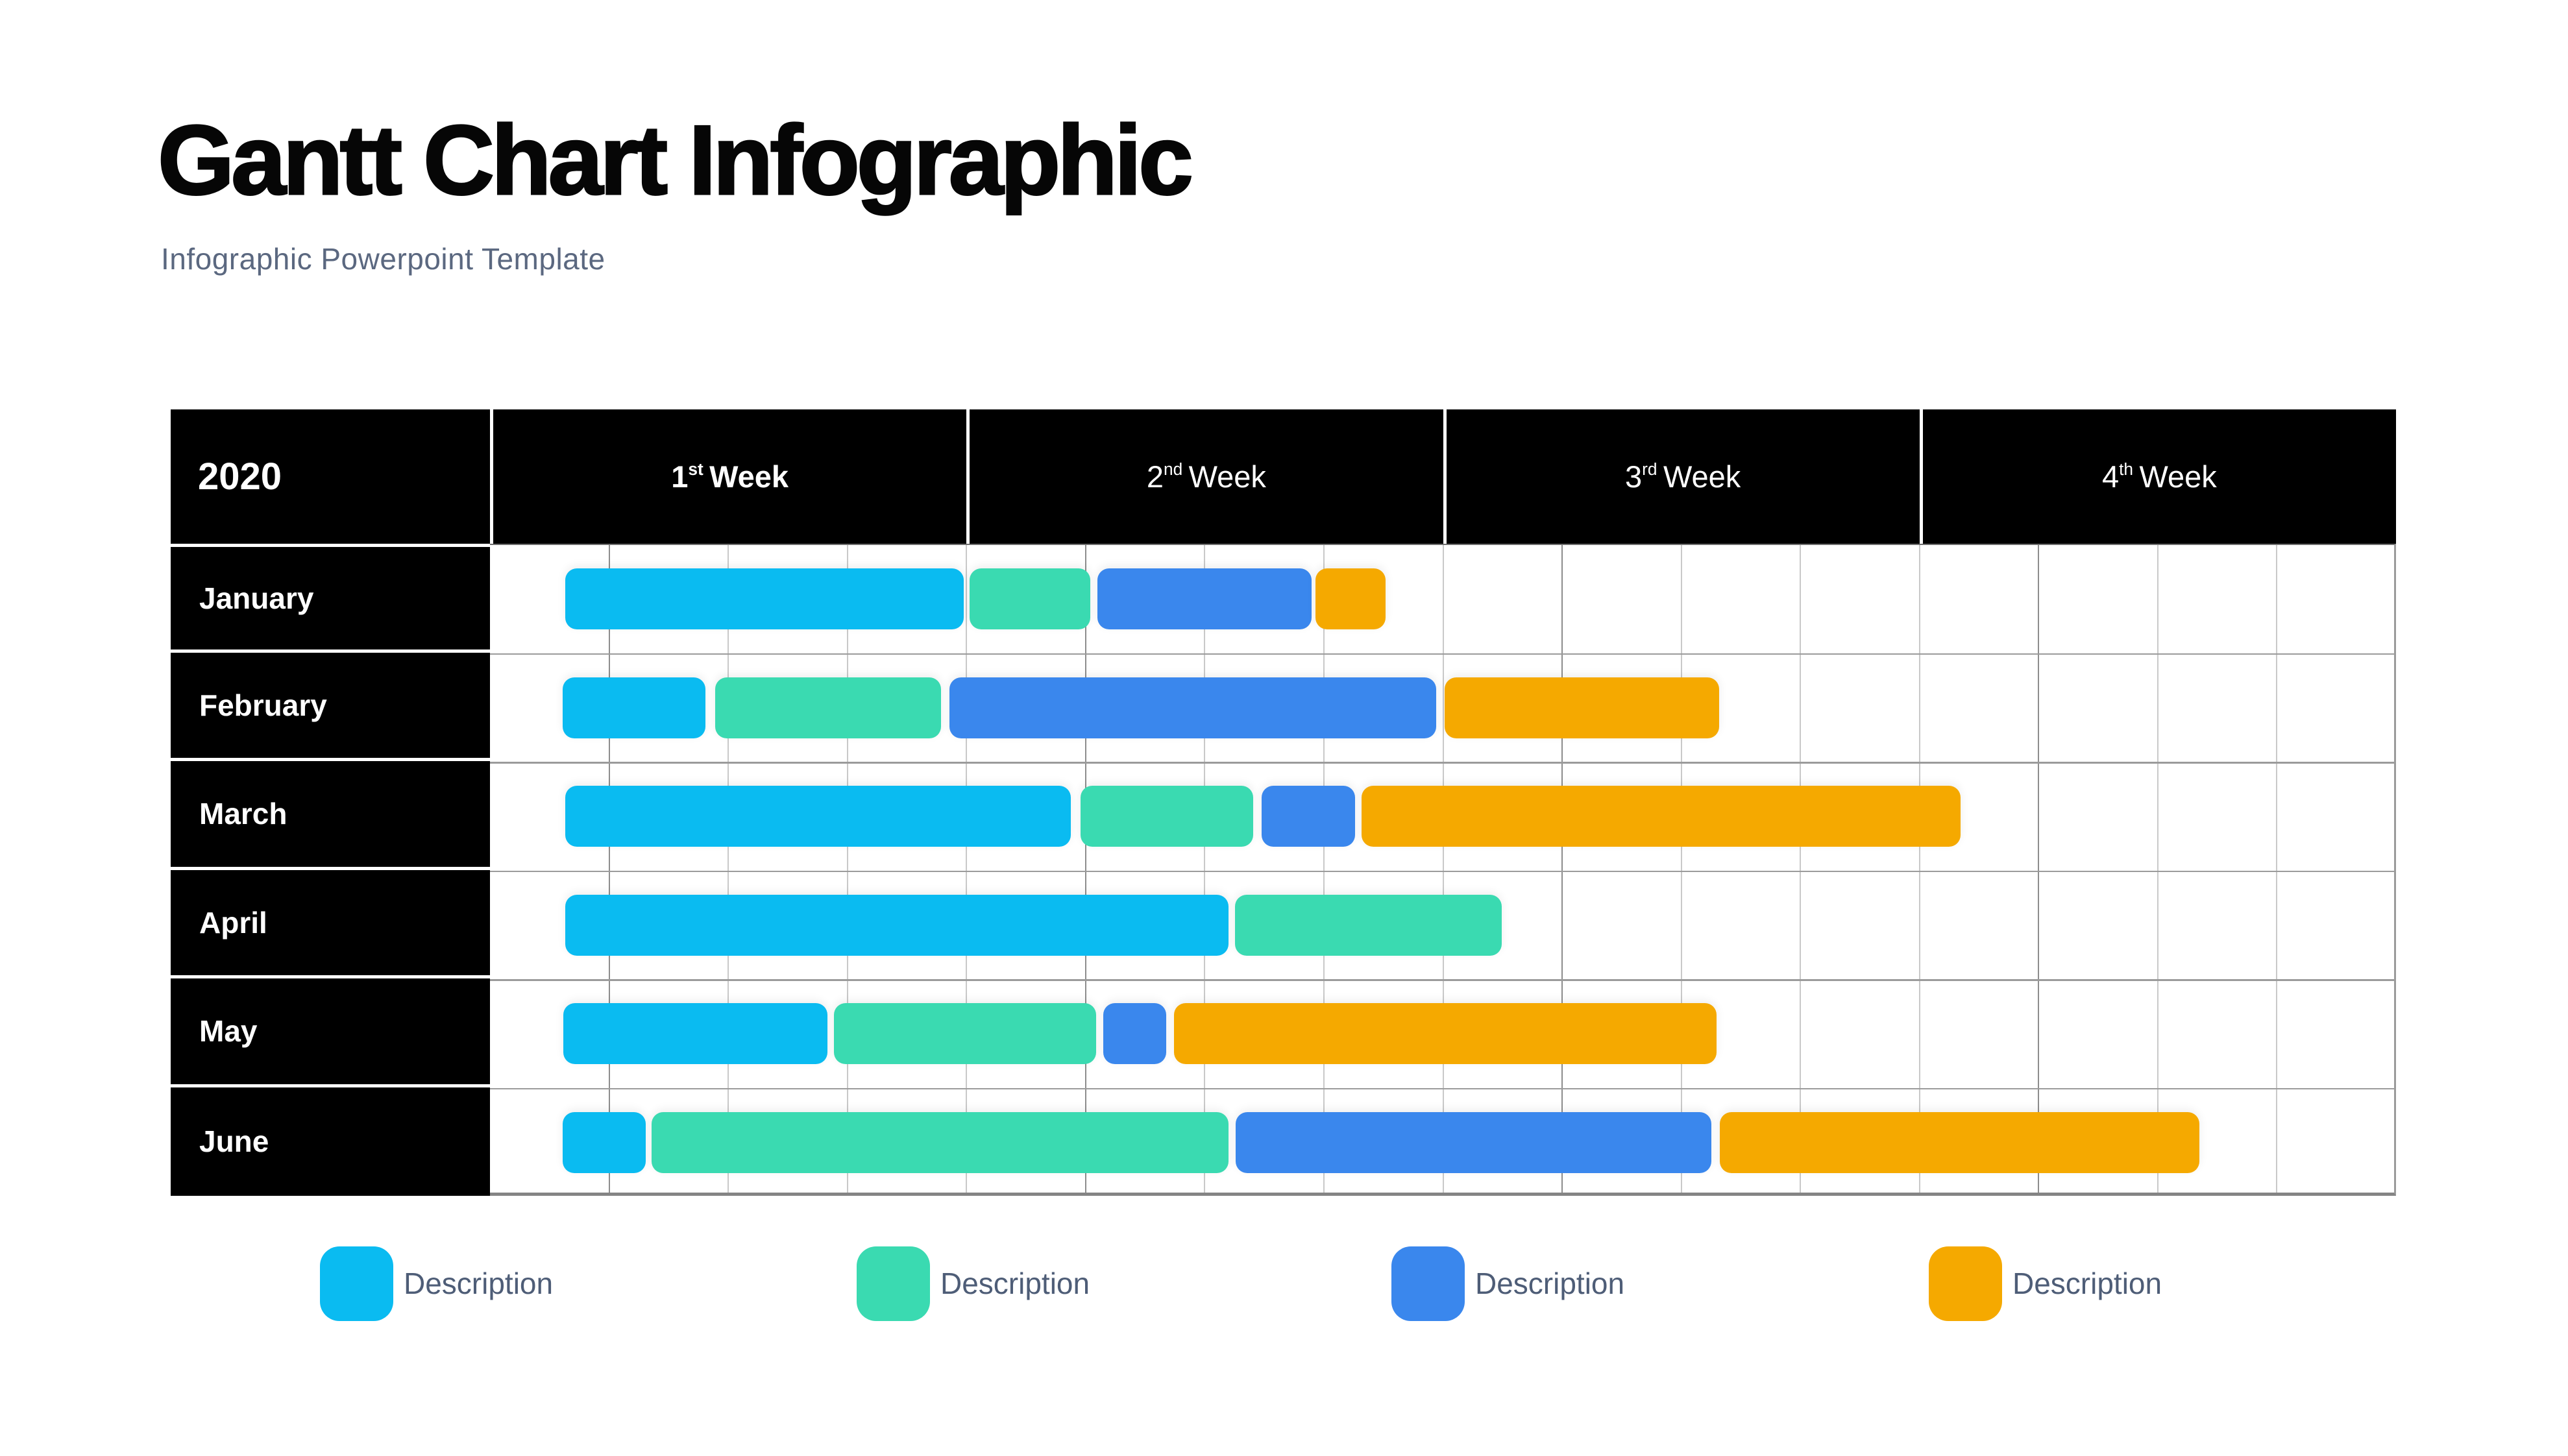  I want to click on month-cell-february: February, so click(330, 707).